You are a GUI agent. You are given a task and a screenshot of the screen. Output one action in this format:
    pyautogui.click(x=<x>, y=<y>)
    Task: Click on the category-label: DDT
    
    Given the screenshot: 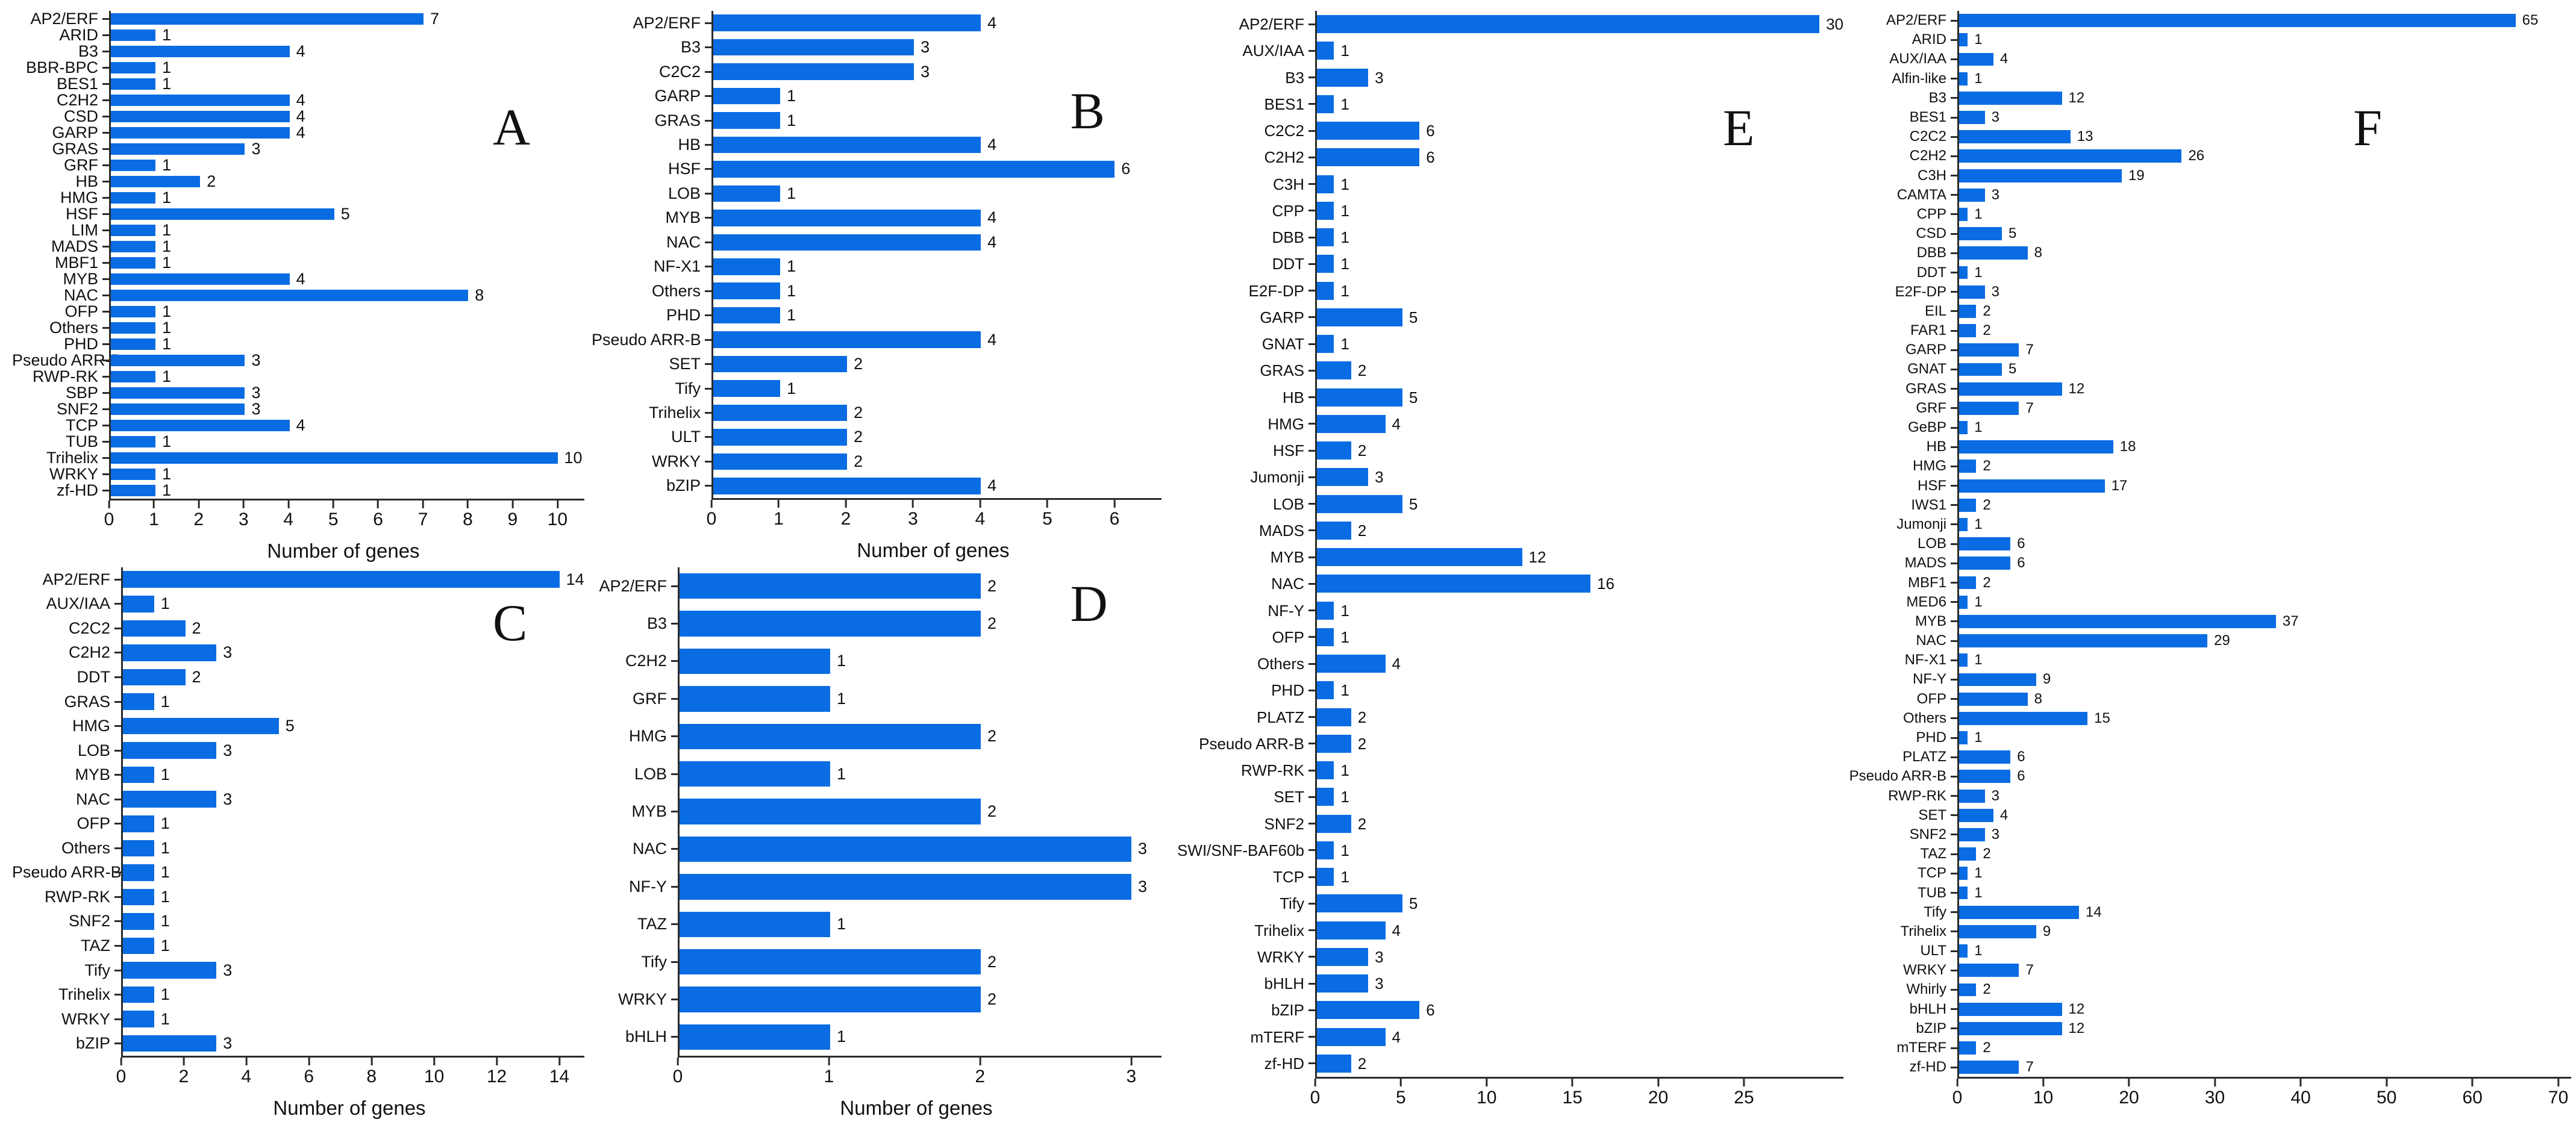 What is the action you would take?
    pyautogui.click(x=1288, y=264)
    